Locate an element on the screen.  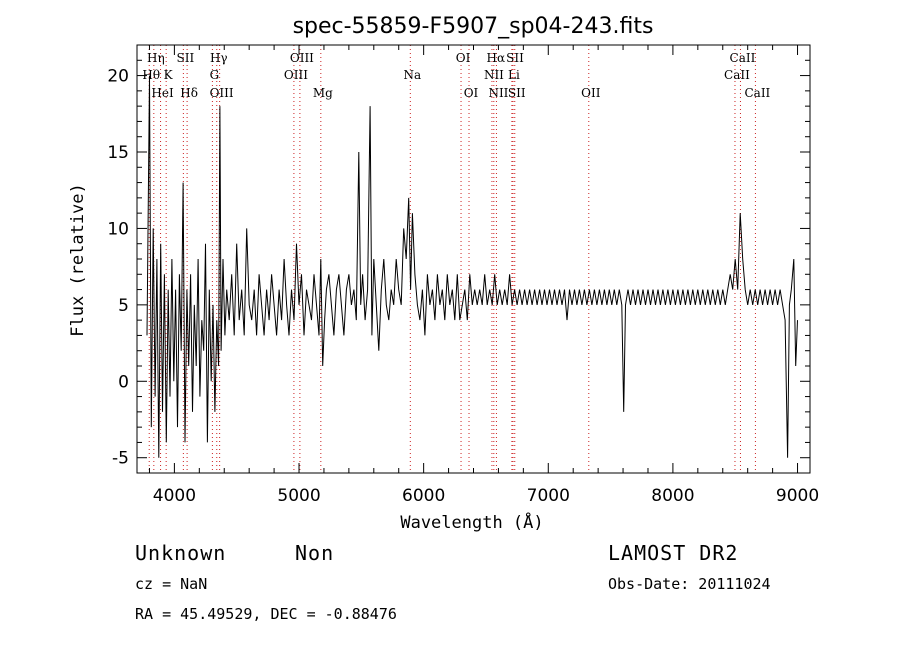
spectral-line-label: Li is located at coordinates (514, 75).